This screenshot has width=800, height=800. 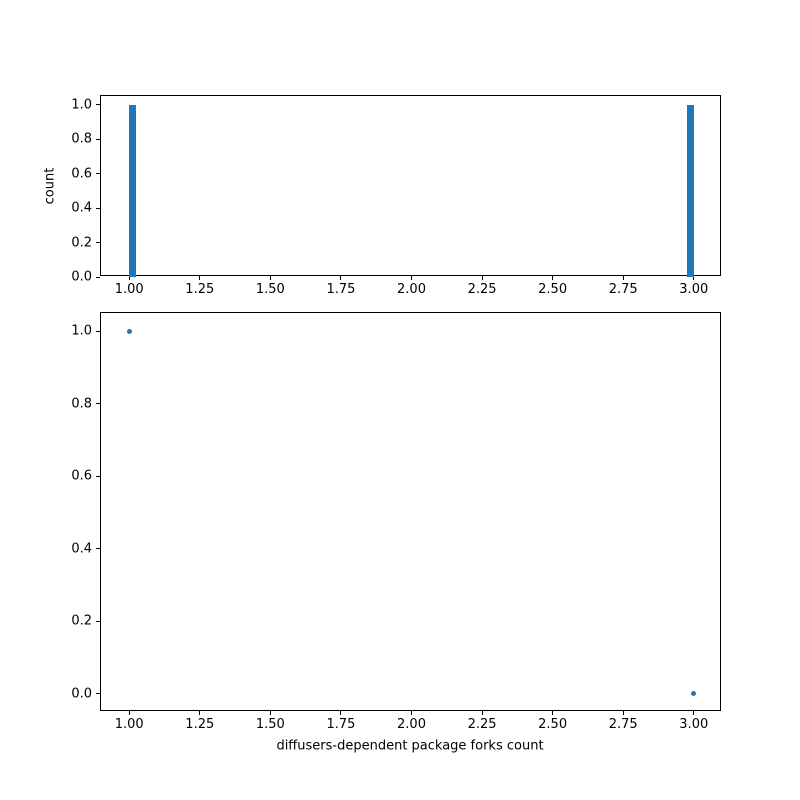 What do you see at coordinates (410, 746) in the screenshot?
I see `x-axis-label: diffusers-dependent package forks count` at bounding box center [410, 746].